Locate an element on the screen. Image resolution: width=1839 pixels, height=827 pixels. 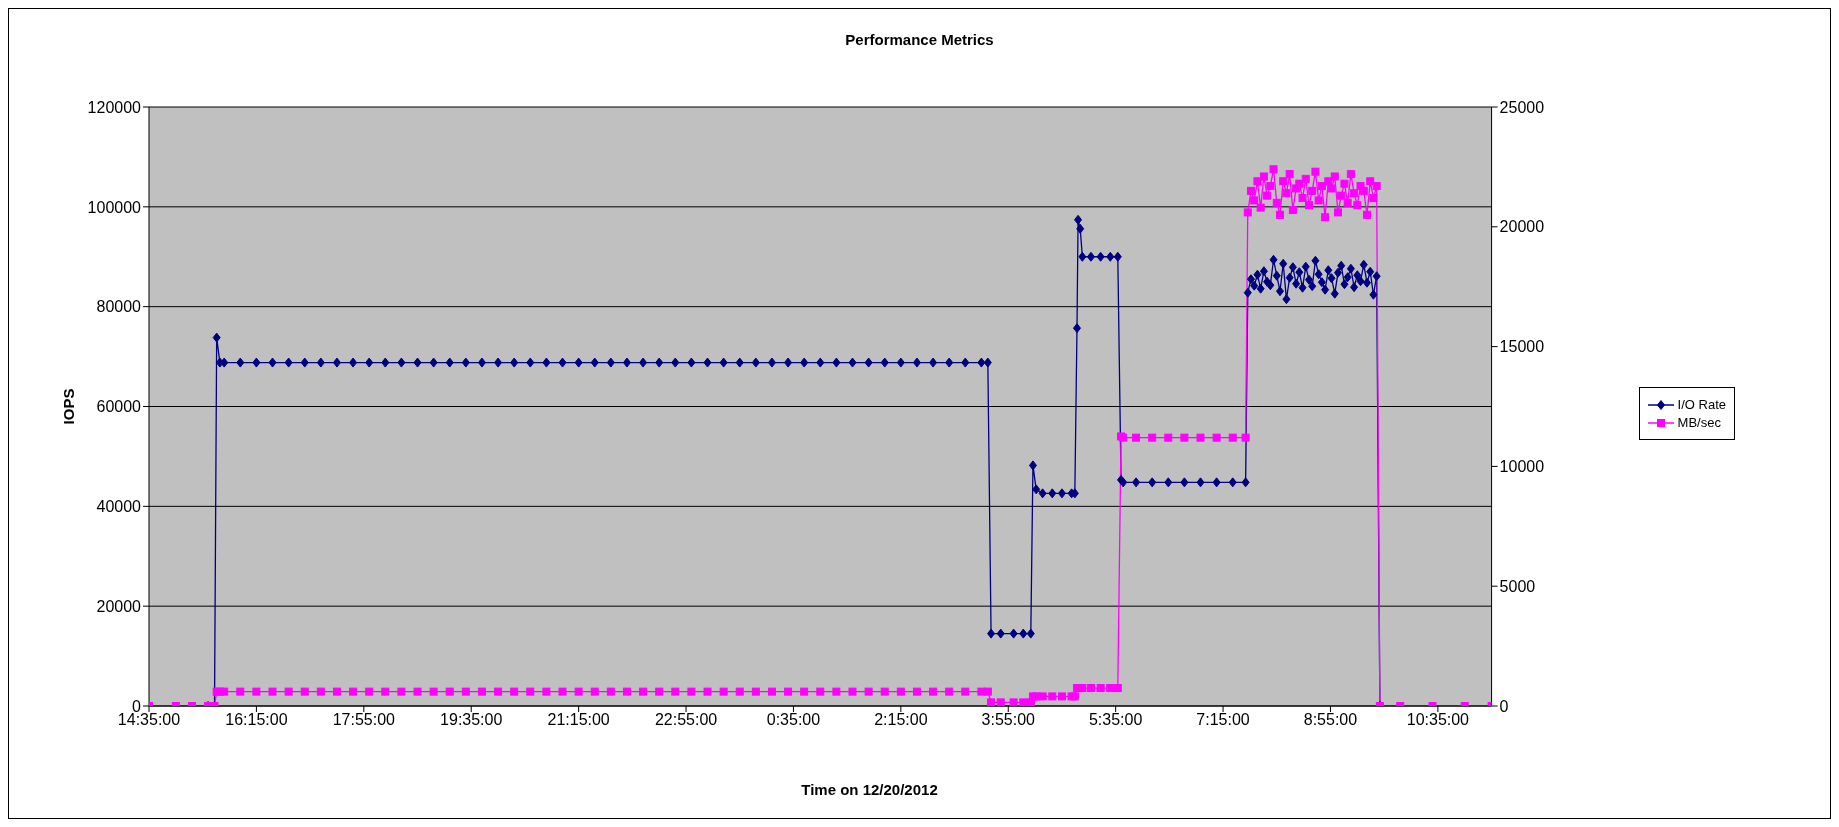
y-tick-label: 100000 is located at coordinates (114, 207).